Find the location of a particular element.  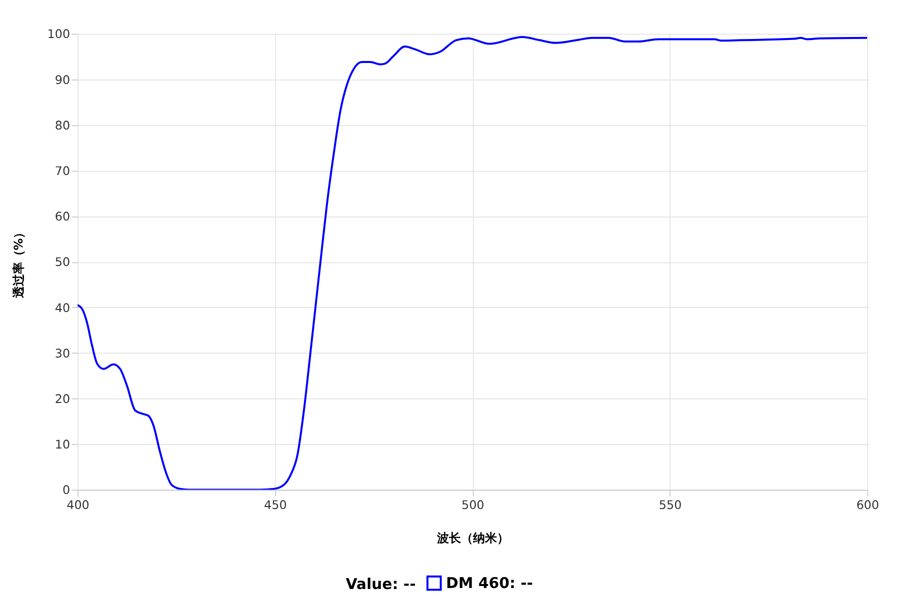

y-tick-label: 30 is located at coordinates (62, 353).